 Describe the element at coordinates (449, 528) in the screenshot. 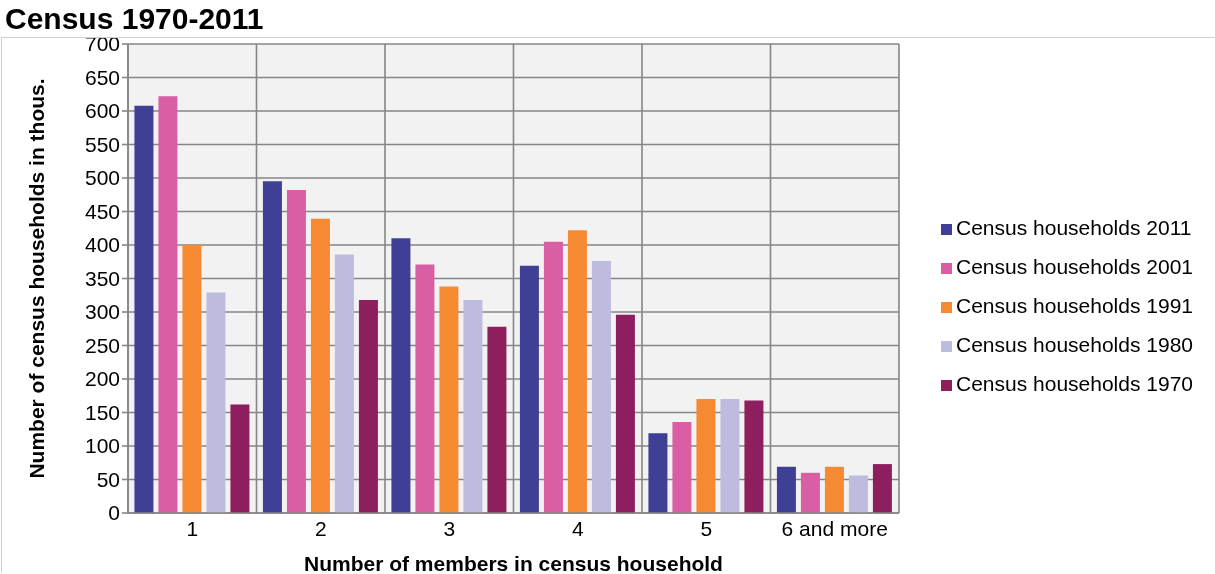

I see `x-tick-label: 3` at that location.